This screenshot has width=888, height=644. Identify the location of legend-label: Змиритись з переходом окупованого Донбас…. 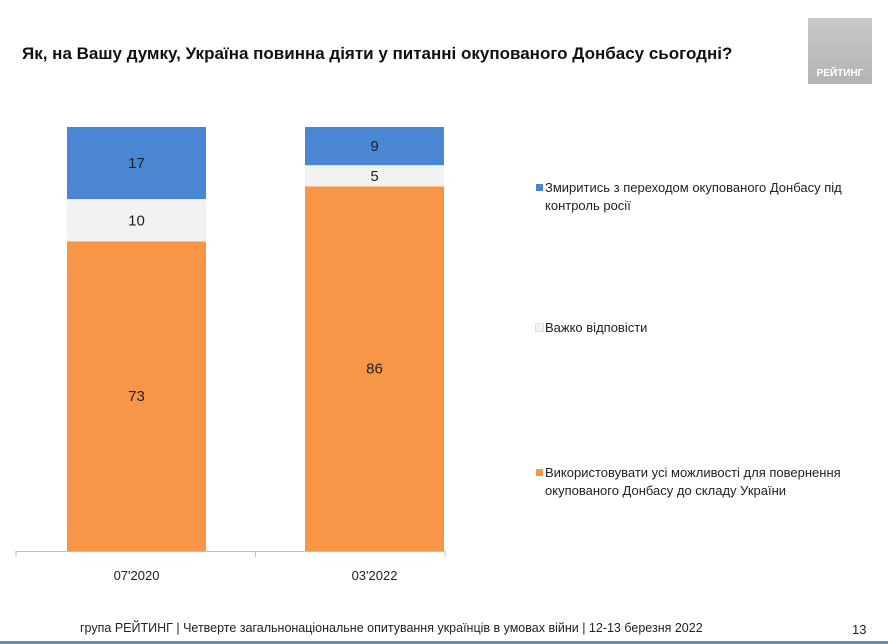
(693, 196).